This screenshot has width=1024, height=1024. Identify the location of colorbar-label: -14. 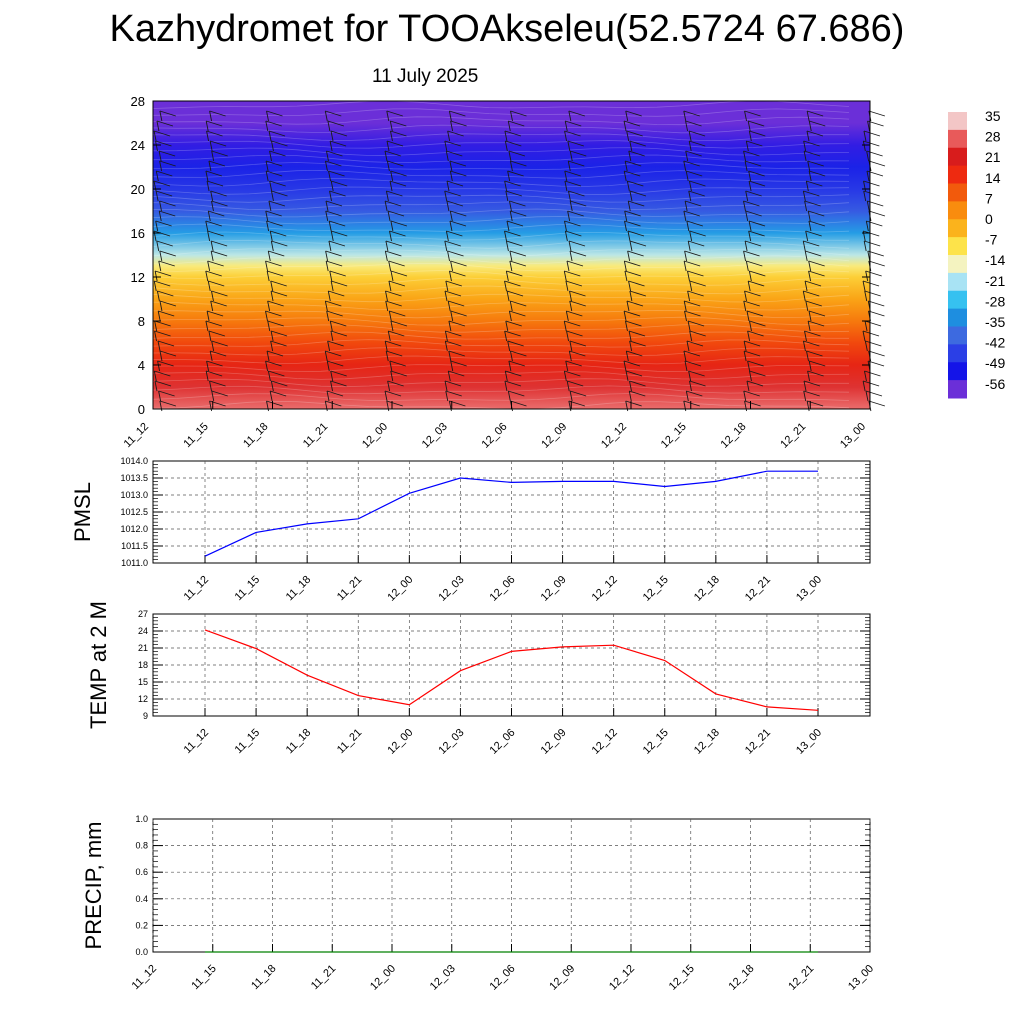
(995, 260).